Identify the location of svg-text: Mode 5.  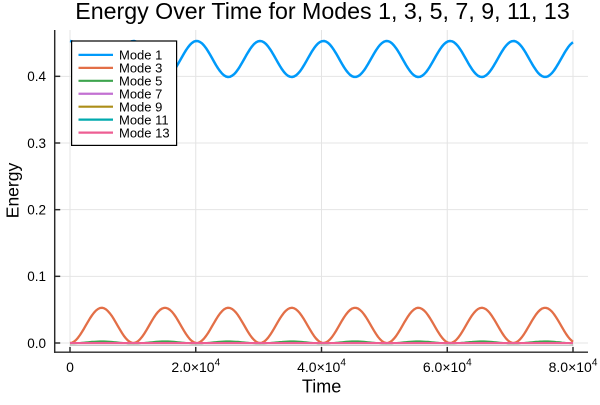
(140, 81).